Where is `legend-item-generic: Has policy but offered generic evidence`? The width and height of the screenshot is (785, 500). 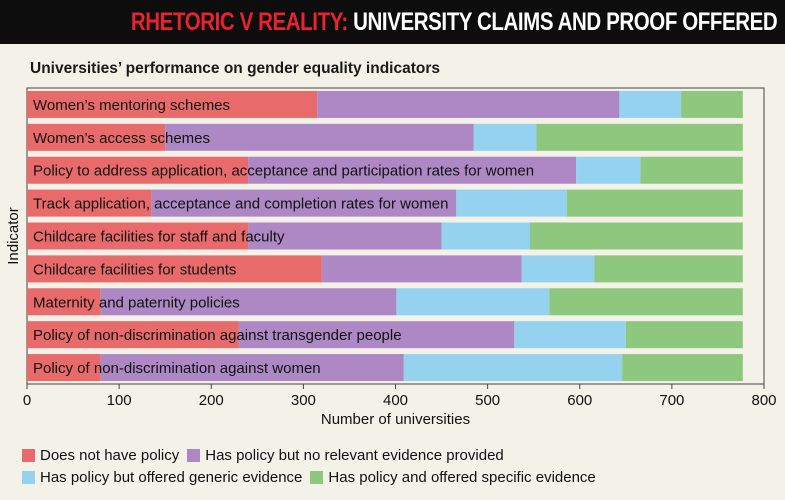
legend-item-generic: Has policy but offered generic evidence is located at coordinates (162, 477).